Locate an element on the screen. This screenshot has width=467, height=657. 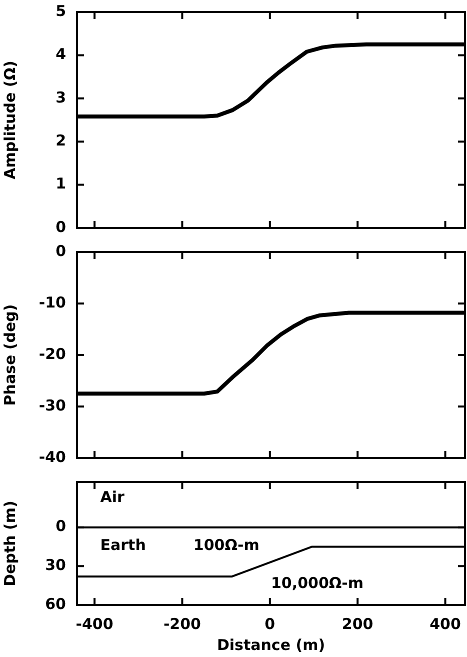
y-tick-label: 1 is located at coordinates (61, 183).